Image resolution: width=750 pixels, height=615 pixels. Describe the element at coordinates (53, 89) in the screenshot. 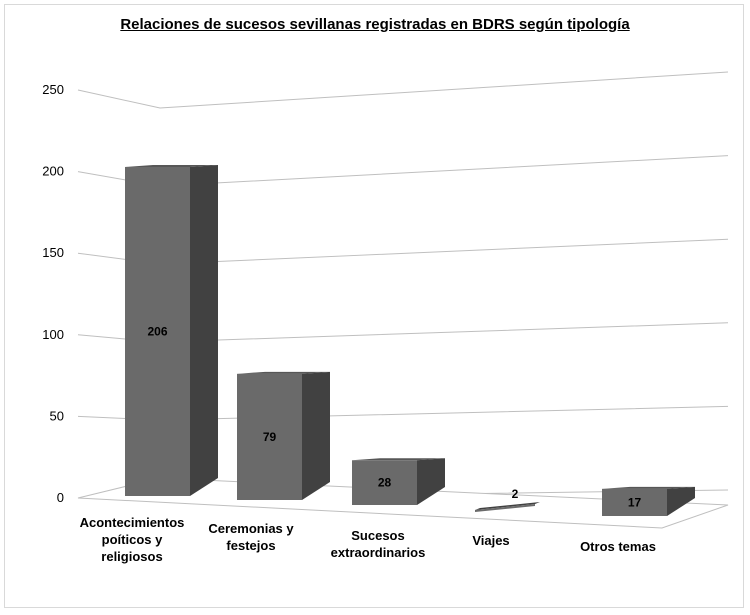

I see `y-tick-label: 250` at that location.